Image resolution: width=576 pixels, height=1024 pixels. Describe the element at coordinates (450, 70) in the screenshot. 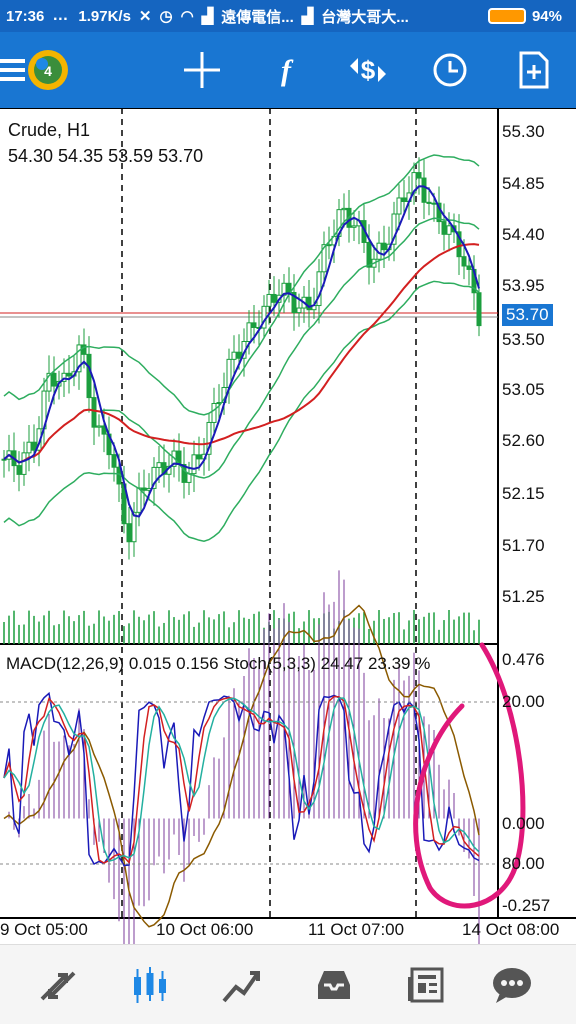

I see `clock-icon` at that location.